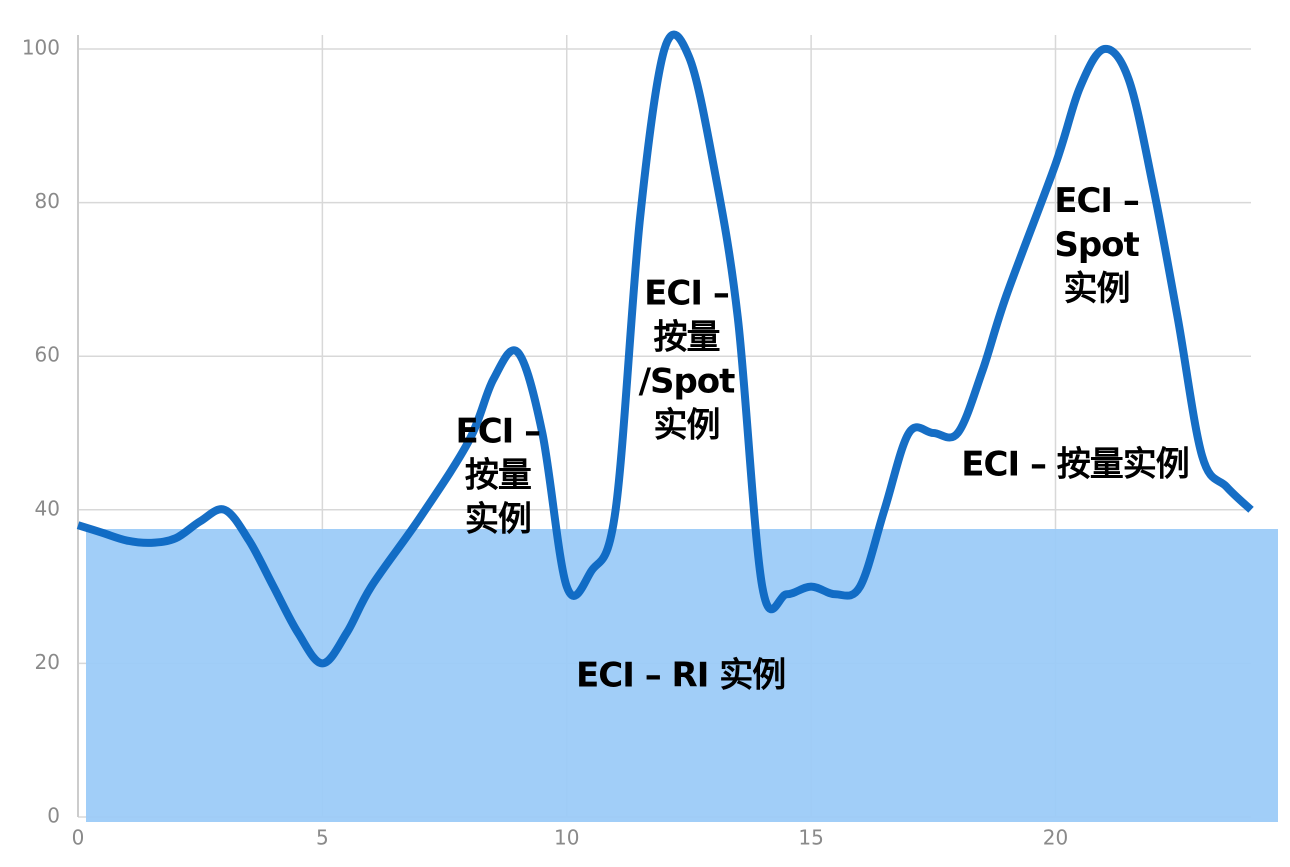  Describe the element at coordinates (47, 508) in the screenshot. I see `y-tick-label: 40` at that location.